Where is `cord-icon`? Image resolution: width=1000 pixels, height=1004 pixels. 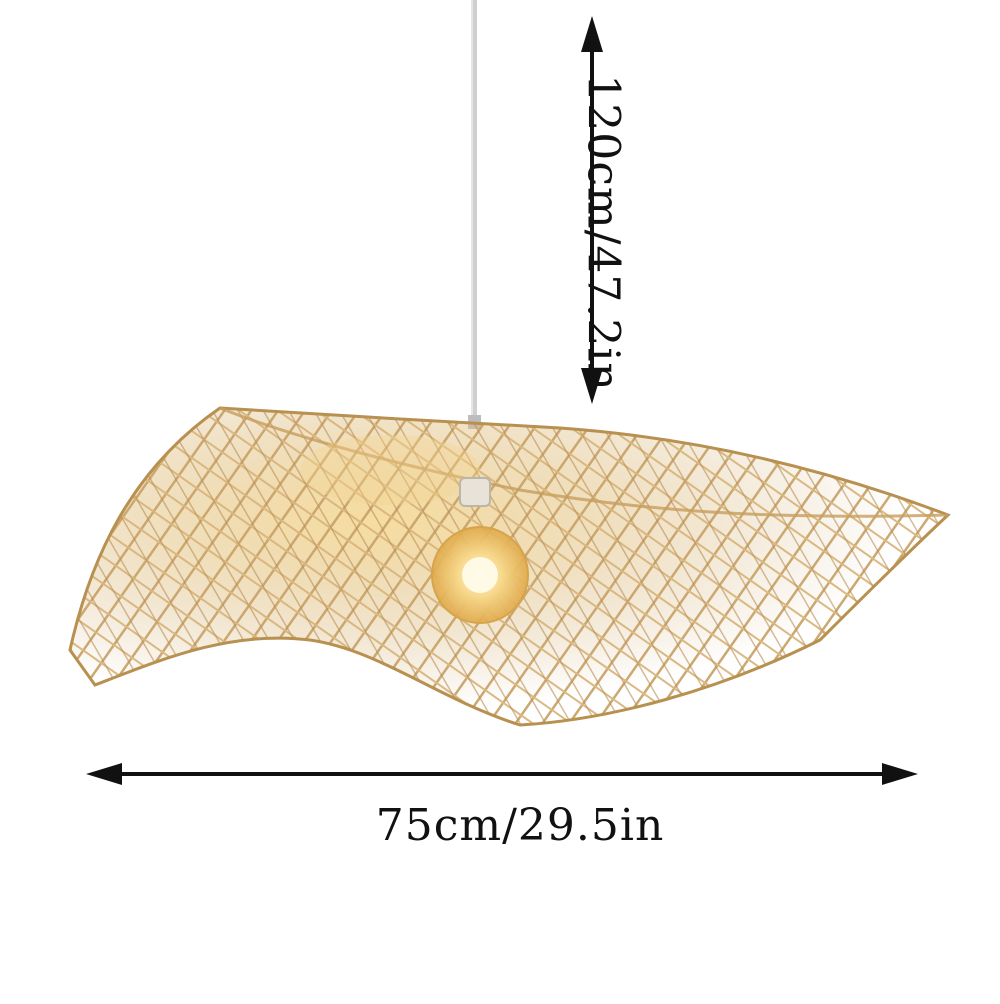 cord-icon is located at coordinates (474, 214).